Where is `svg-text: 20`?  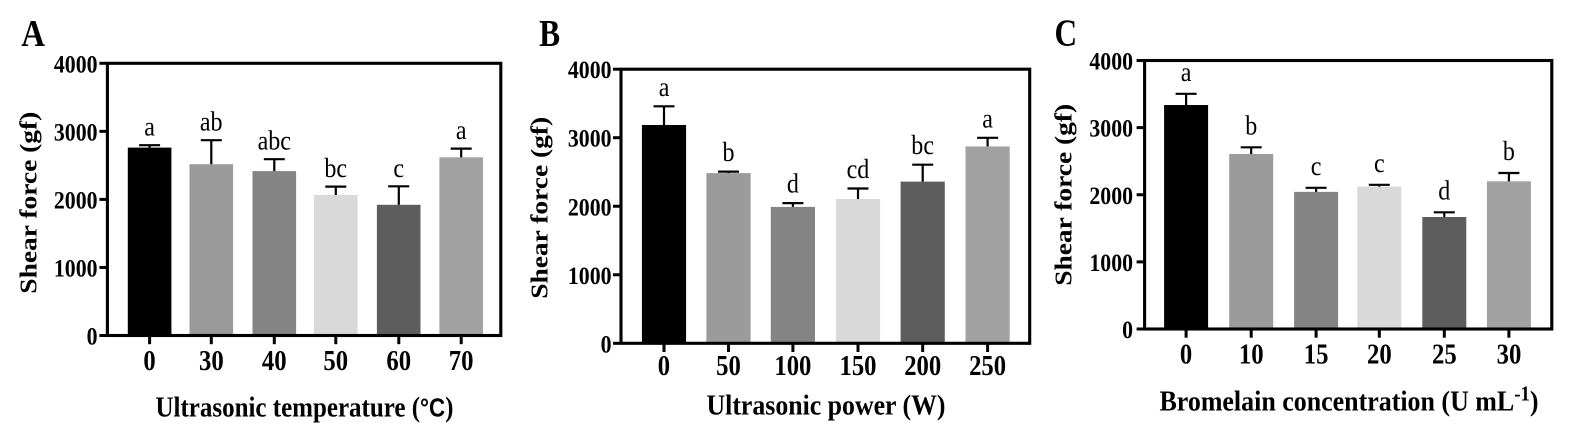
svg-text: 20 is located at coordinates (1379, 355).